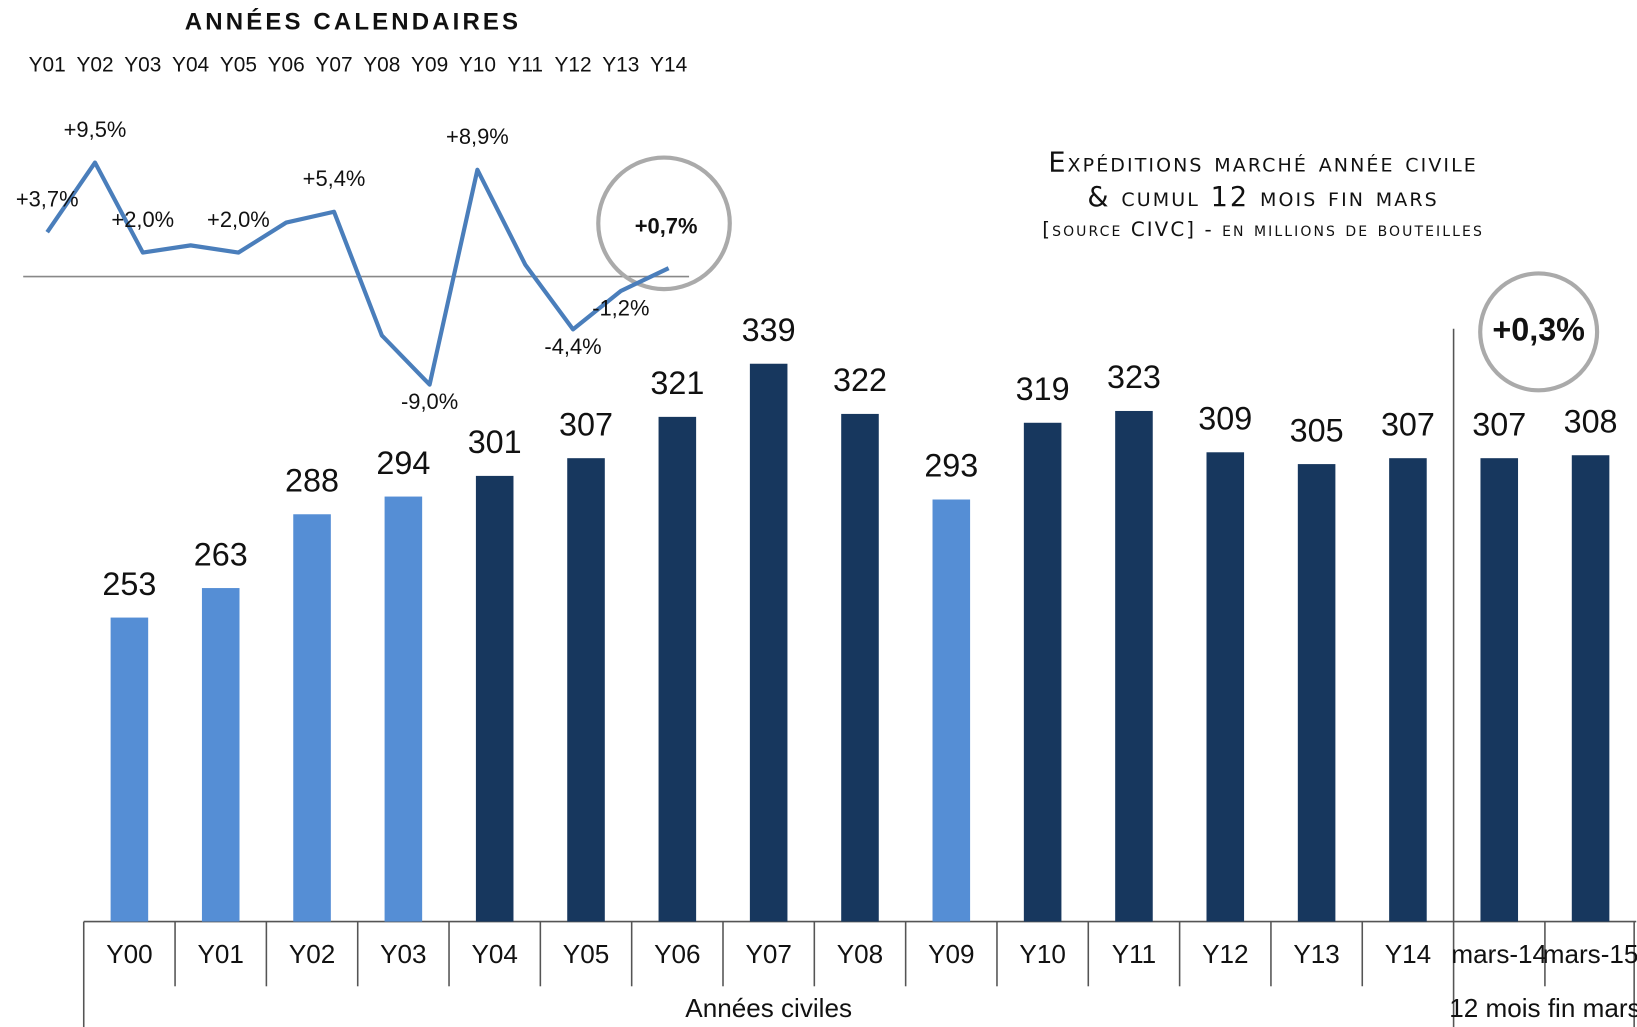  What do you see at coordinates (572, 346) in the screenshot?
I see `value-label: -4,4%` at bounding box center [572, 346].